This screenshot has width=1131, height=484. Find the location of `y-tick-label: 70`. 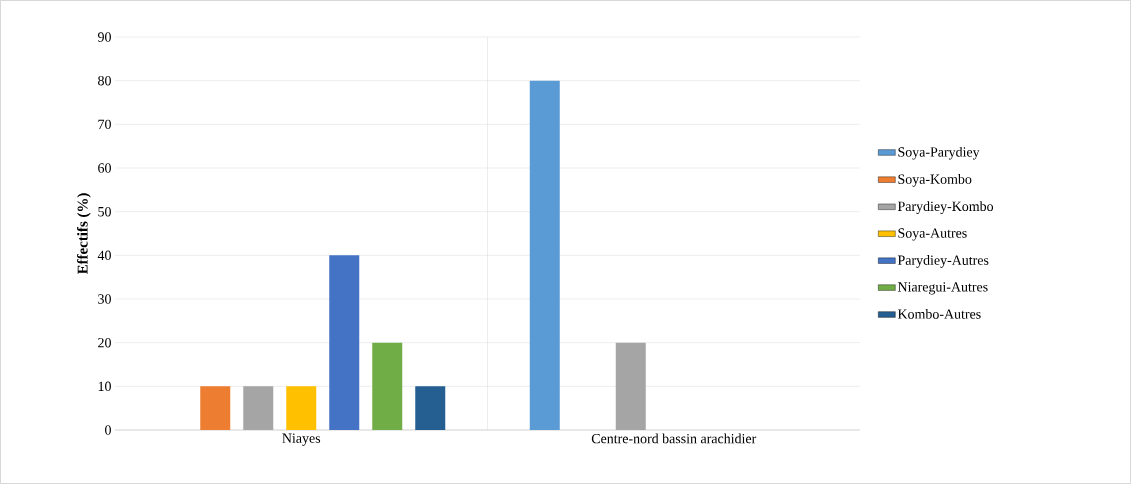

y-tick-label: 70 is located at coordinates (104, 124).